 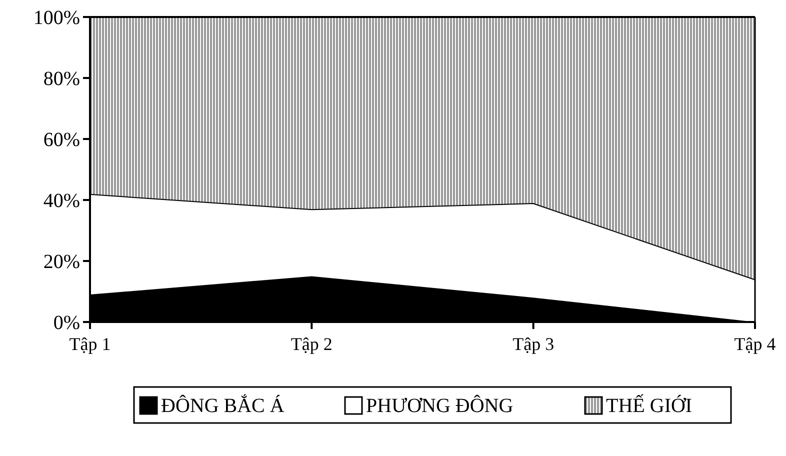 What do you see at coordinates (649, 405) in the screenshot?
I see `legend-label: THẾ GIỚI` at bounding box center [649, 405].